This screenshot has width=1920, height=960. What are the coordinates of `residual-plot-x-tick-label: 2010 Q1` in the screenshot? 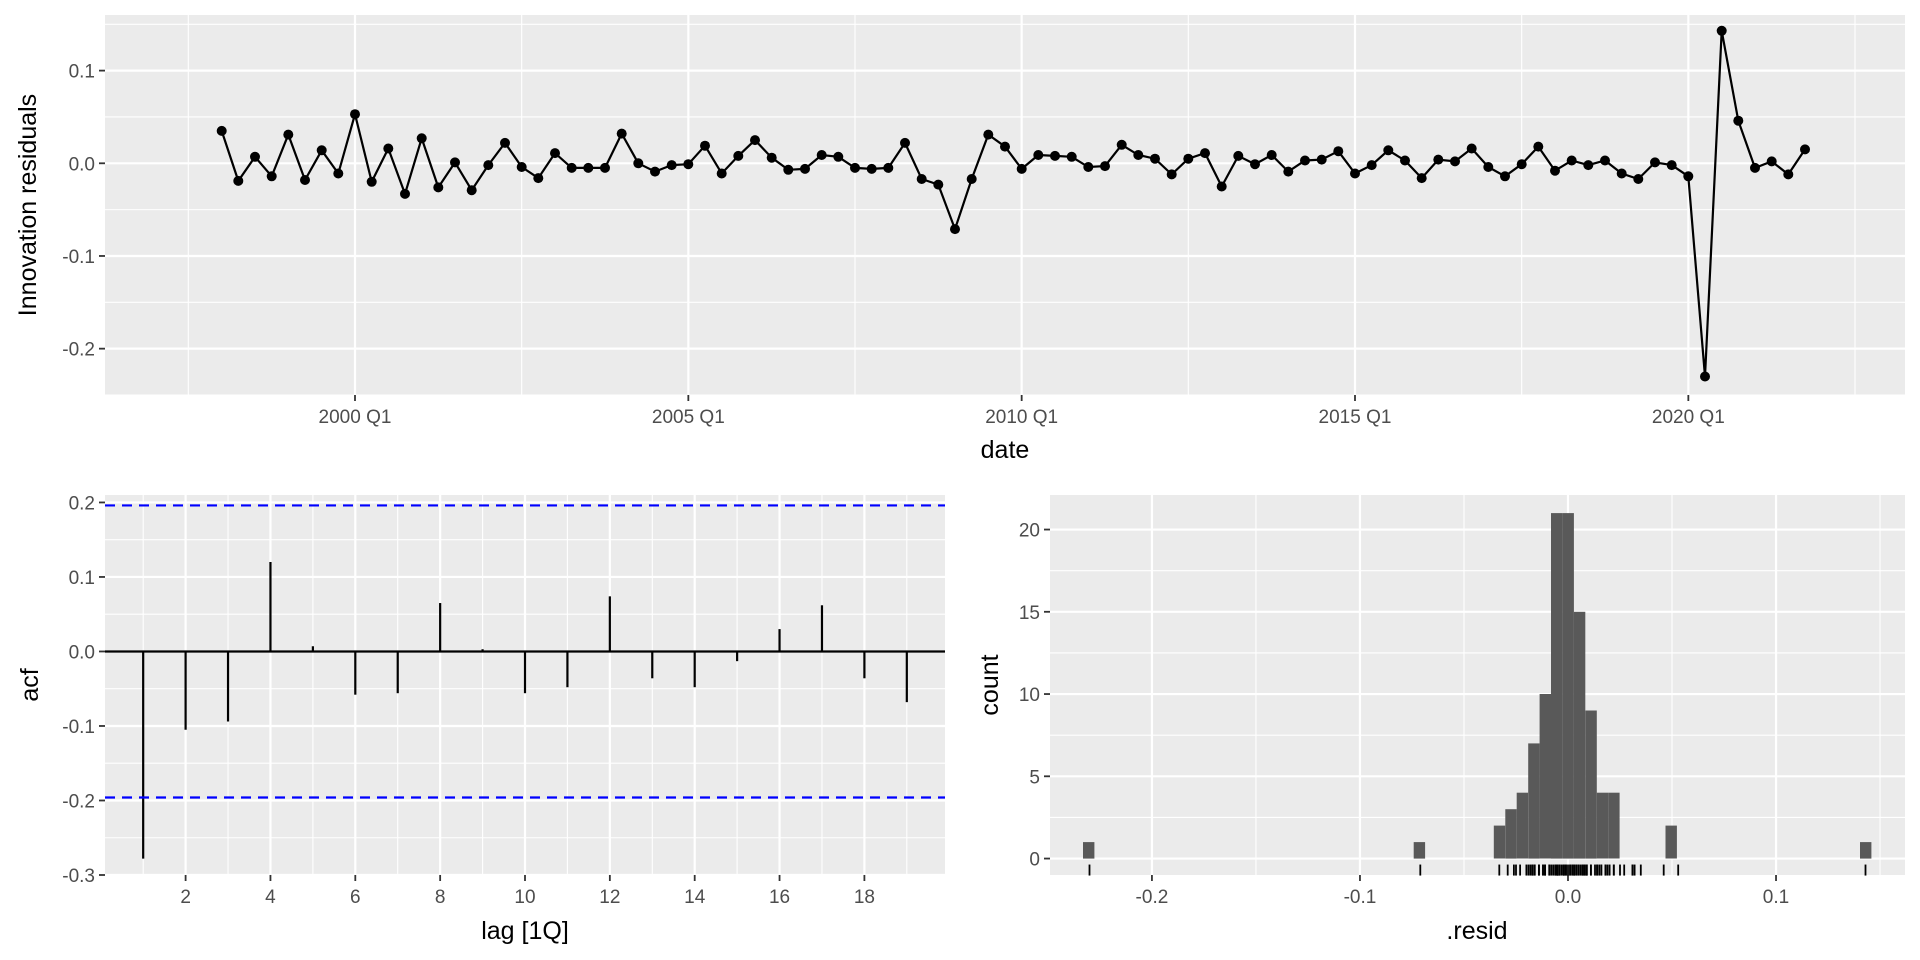 It's located at (1021, 417).